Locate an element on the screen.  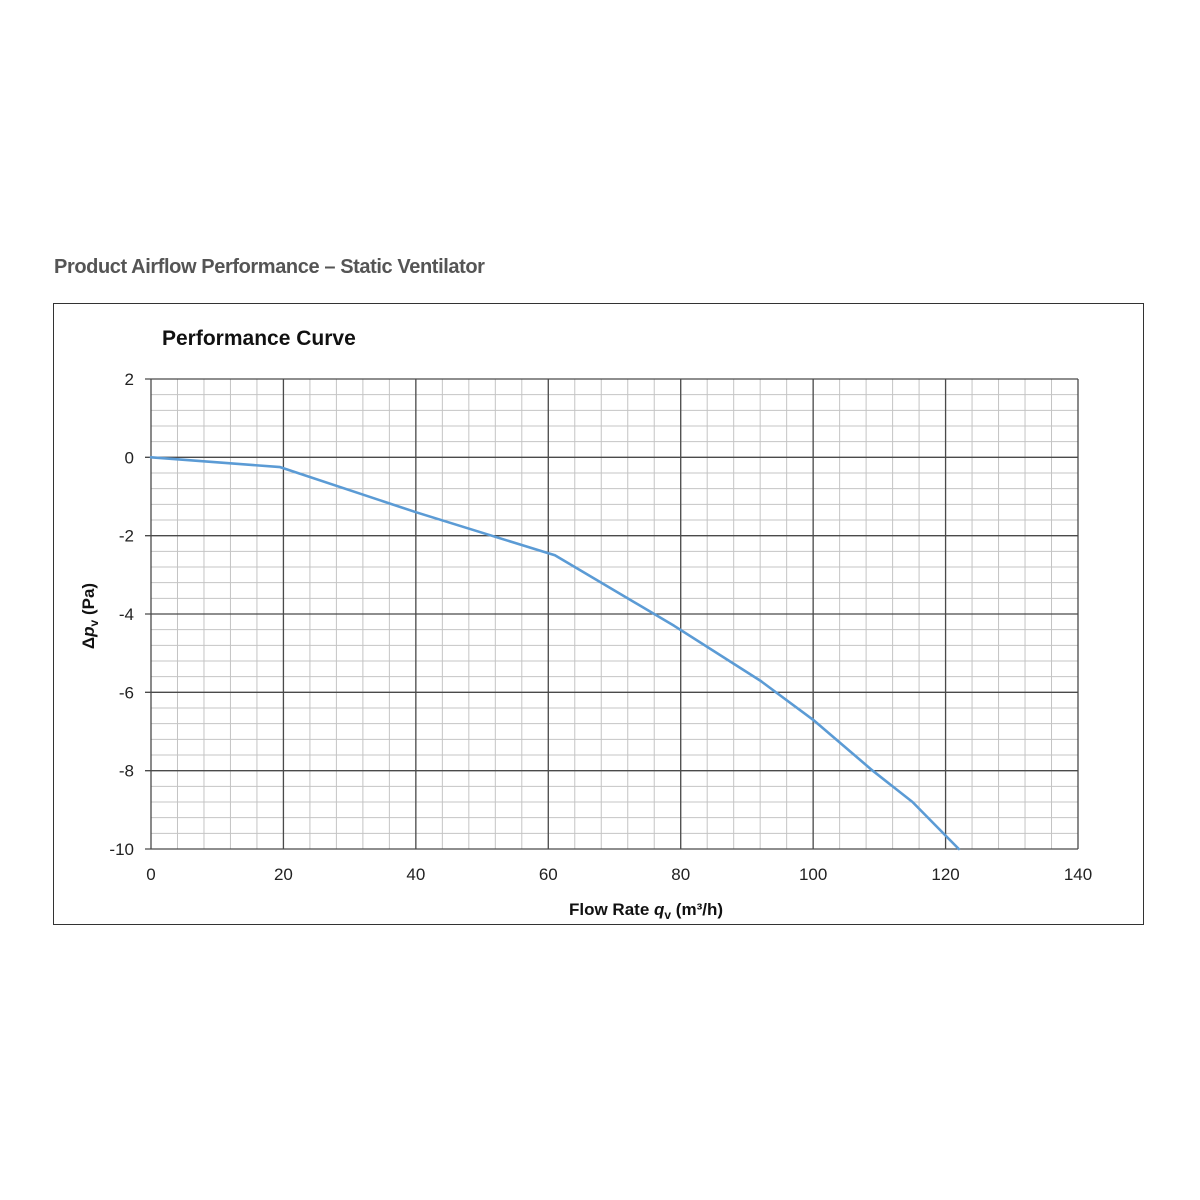
y-axis-title: Δpv (Pa) is located at coordinates (90, 616).